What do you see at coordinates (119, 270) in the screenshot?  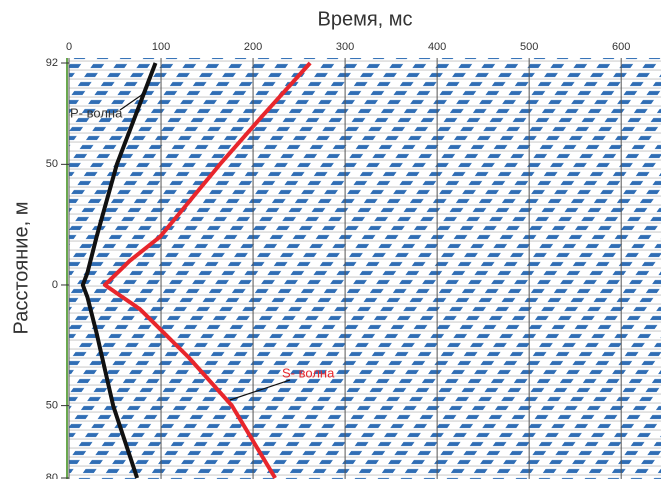 I see `curve` at bounding box center [119, 270].